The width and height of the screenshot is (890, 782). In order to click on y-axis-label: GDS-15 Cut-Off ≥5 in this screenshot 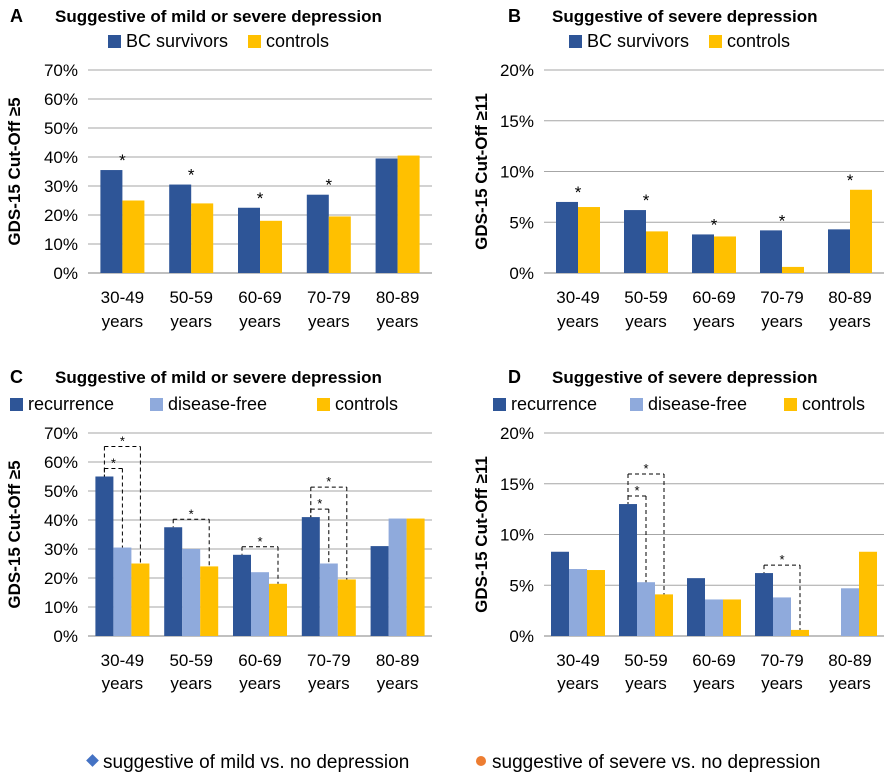, I will do `click(14, 171)`.